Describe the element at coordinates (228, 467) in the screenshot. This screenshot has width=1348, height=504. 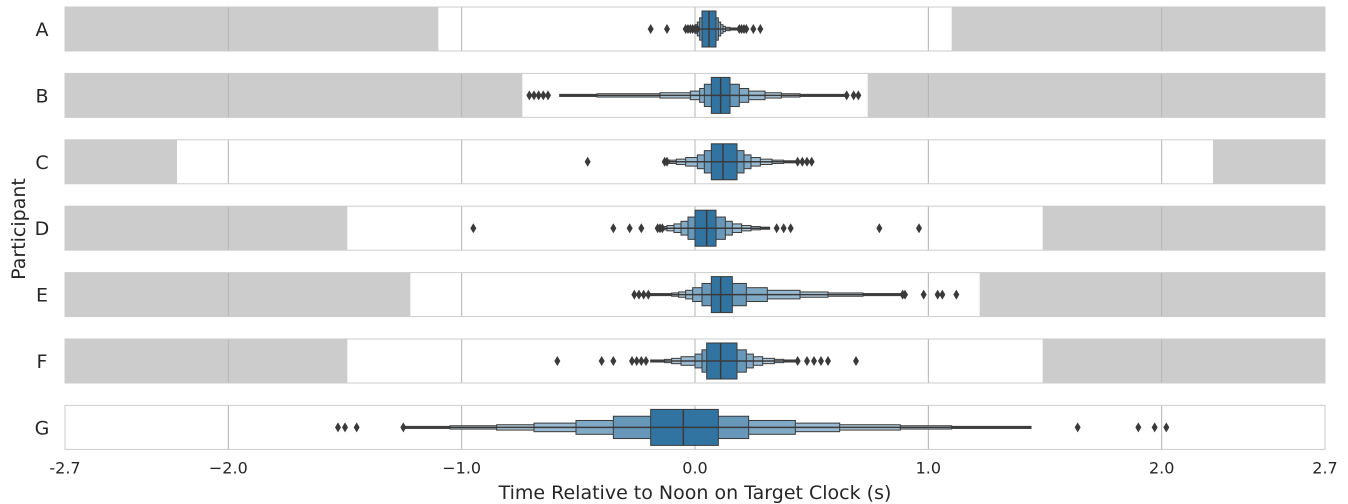
I see `x-tick-label: −2.0` at that location.